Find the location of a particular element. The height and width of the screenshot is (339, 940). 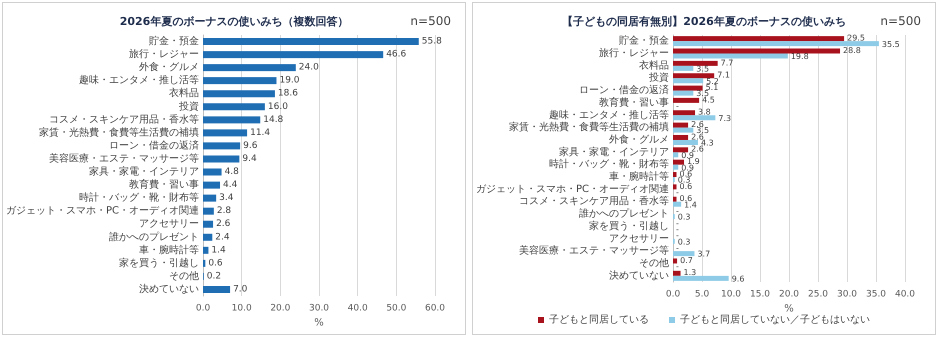

data-label: 7.0 is located at coordinates (240, 289).